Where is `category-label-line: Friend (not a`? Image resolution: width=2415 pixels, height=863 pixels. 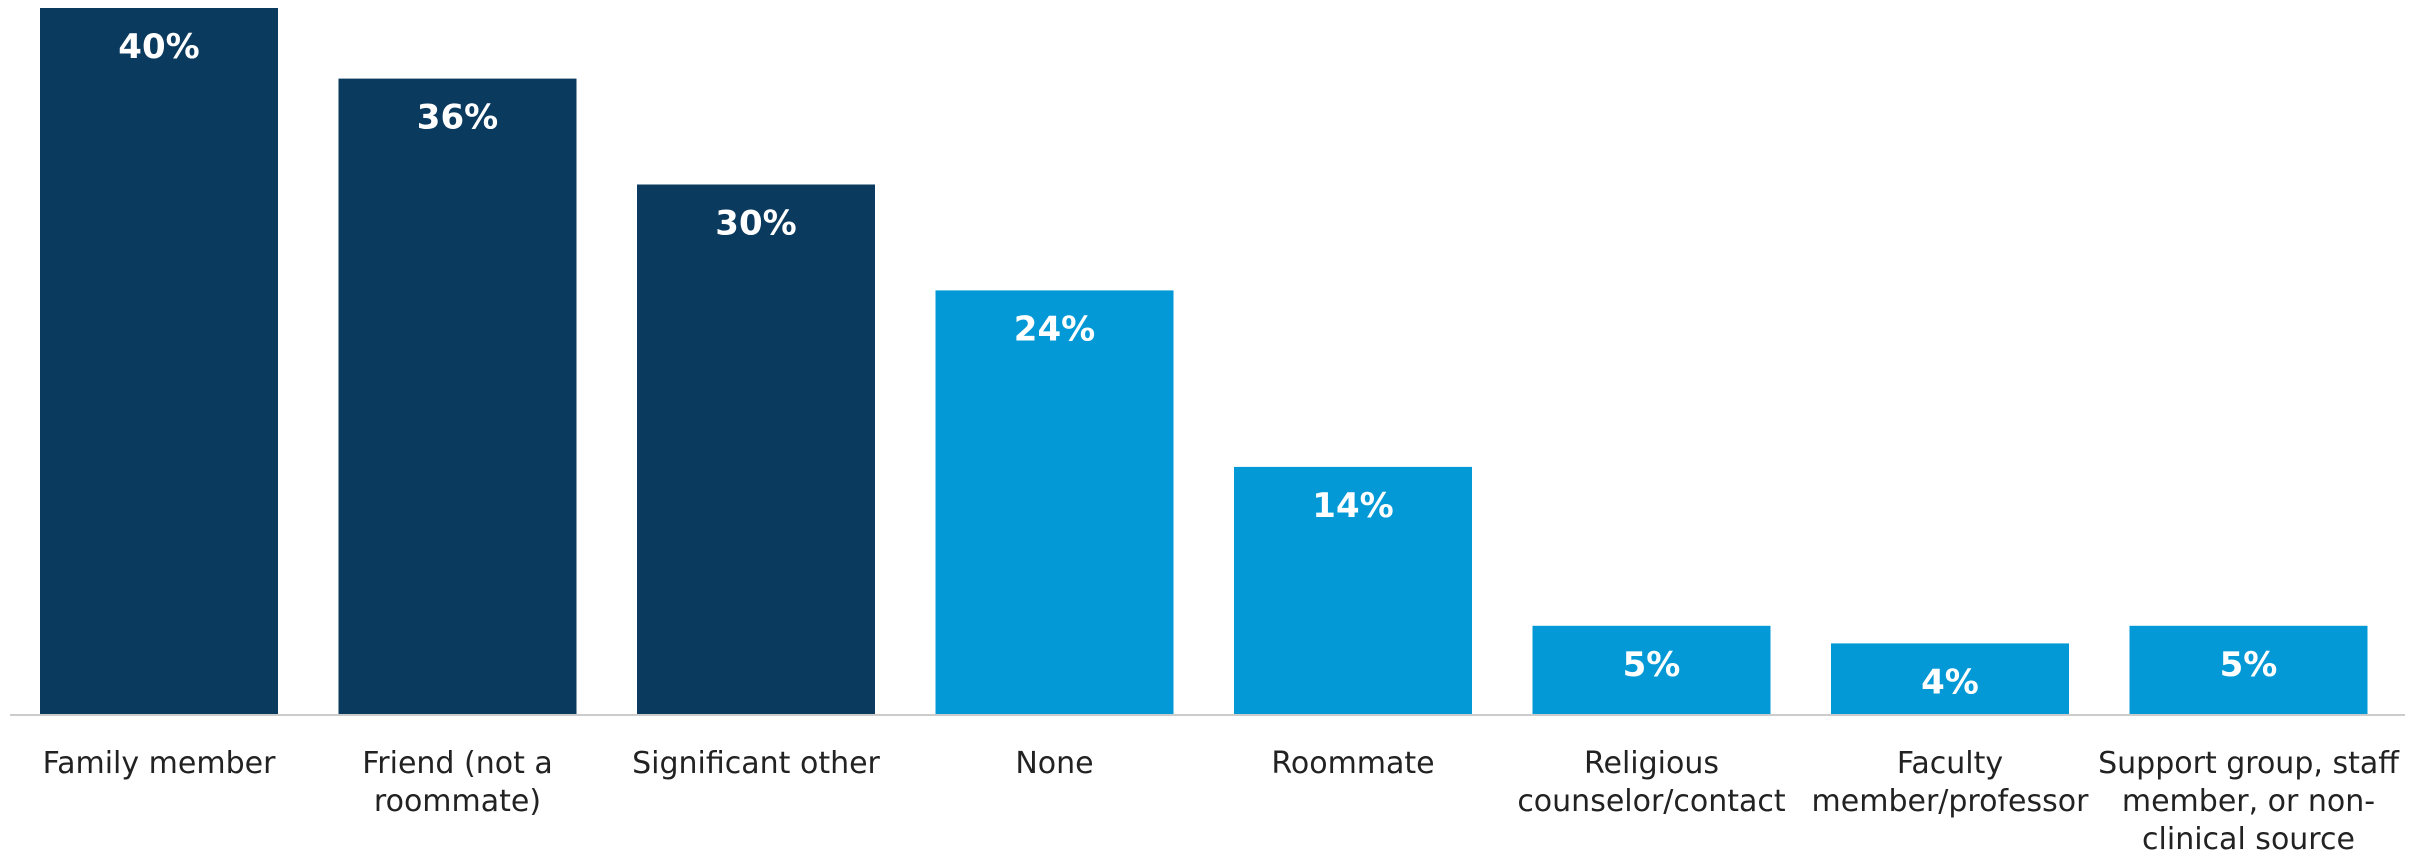 category-label-line: Friend (not a is located at coordinates (457, 763).